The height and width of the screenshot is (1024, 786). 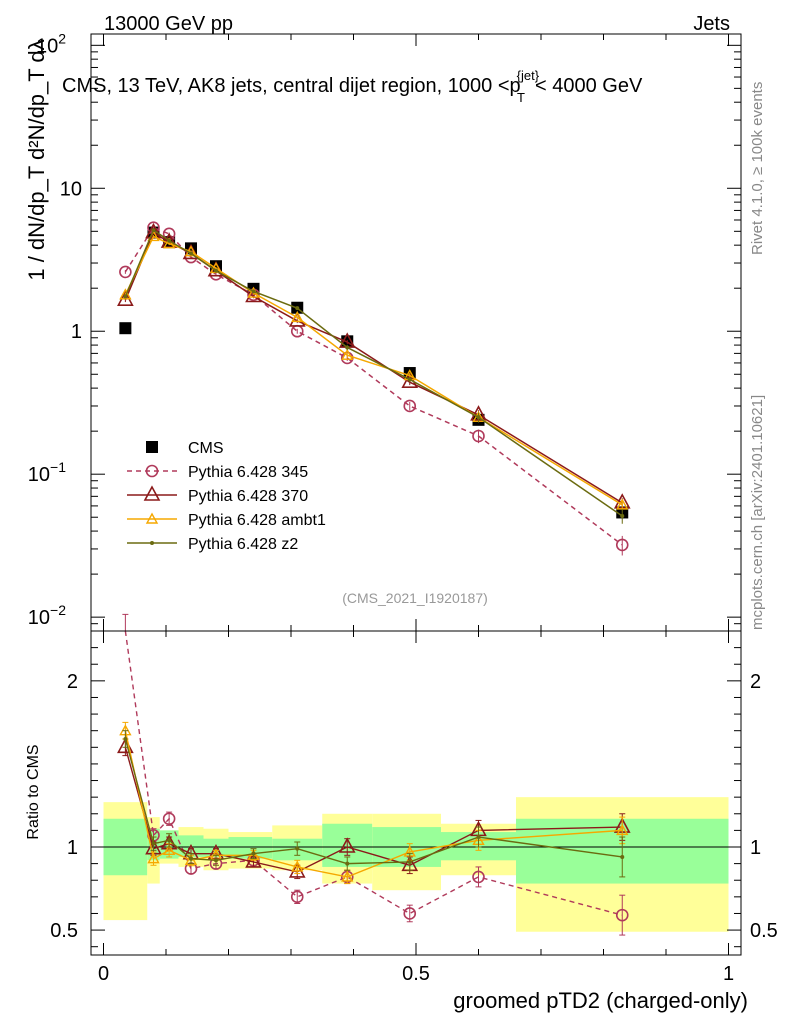 What do you see at coordinates (72, 848) in the screenshot?
I see `y-tick-label-ratio: 1` at bounding box center [72, 848].